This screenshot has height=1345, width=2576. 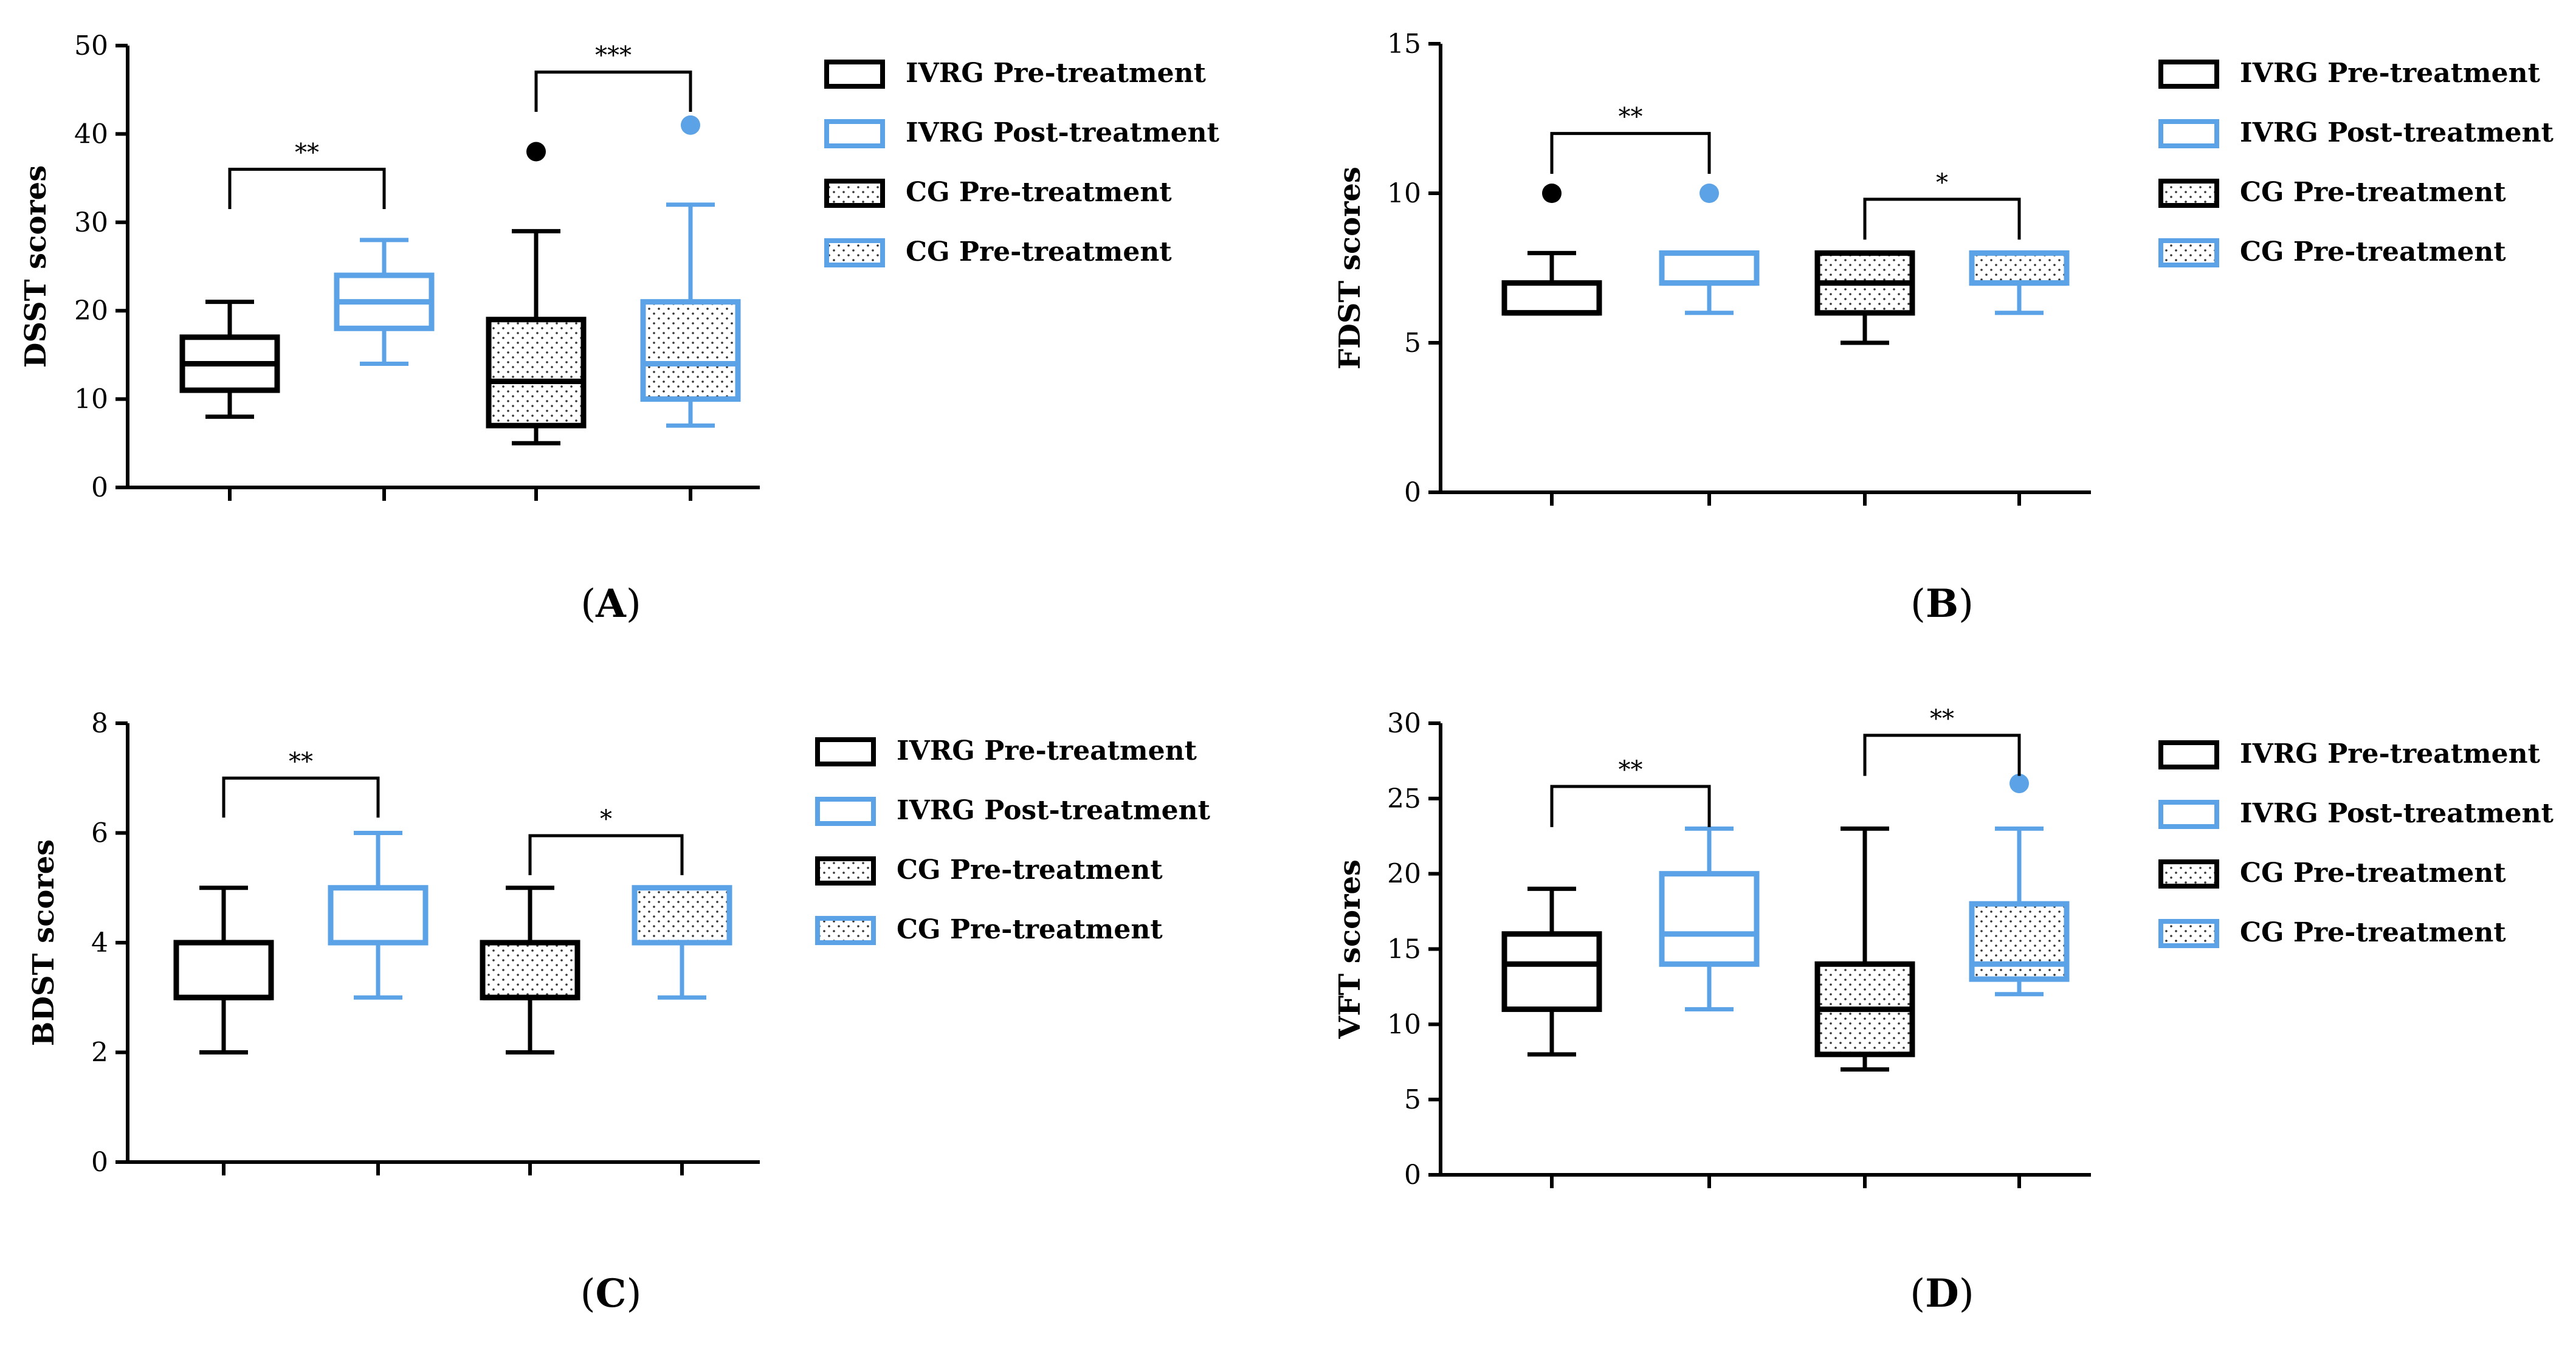 I want to click on y-axis-title: FDST scores, so click(x=1350, y=268).